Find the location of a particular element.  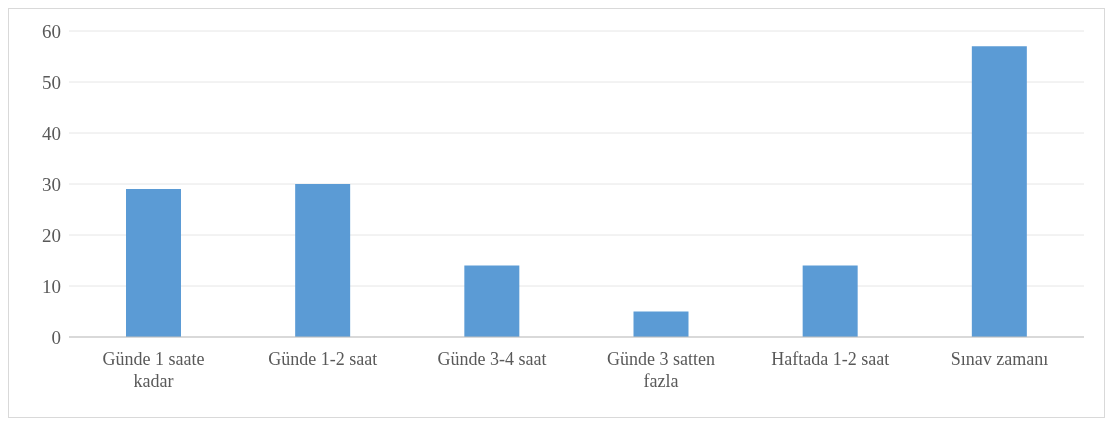

x-tick-label: Günde 1-2 saat is located at coordinates (323, 359).